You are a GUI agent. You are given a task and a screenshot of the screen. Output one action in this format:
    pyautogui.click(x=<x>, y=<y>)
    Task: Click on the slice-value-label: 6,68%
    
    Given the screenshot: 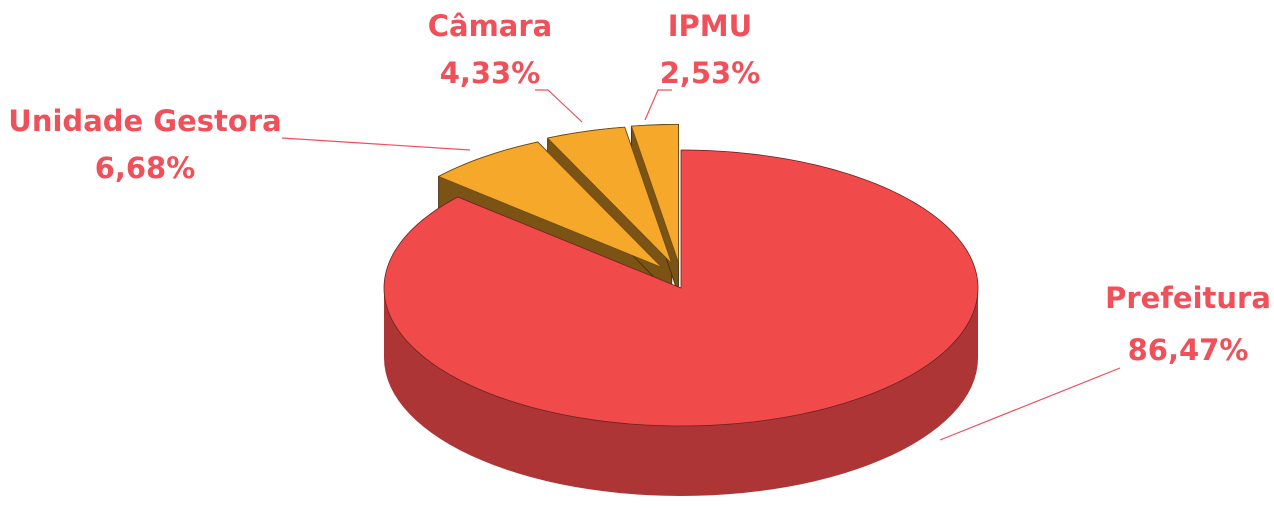 What is the action you would take?
    pyautogui.click(x=145, y=168)
    